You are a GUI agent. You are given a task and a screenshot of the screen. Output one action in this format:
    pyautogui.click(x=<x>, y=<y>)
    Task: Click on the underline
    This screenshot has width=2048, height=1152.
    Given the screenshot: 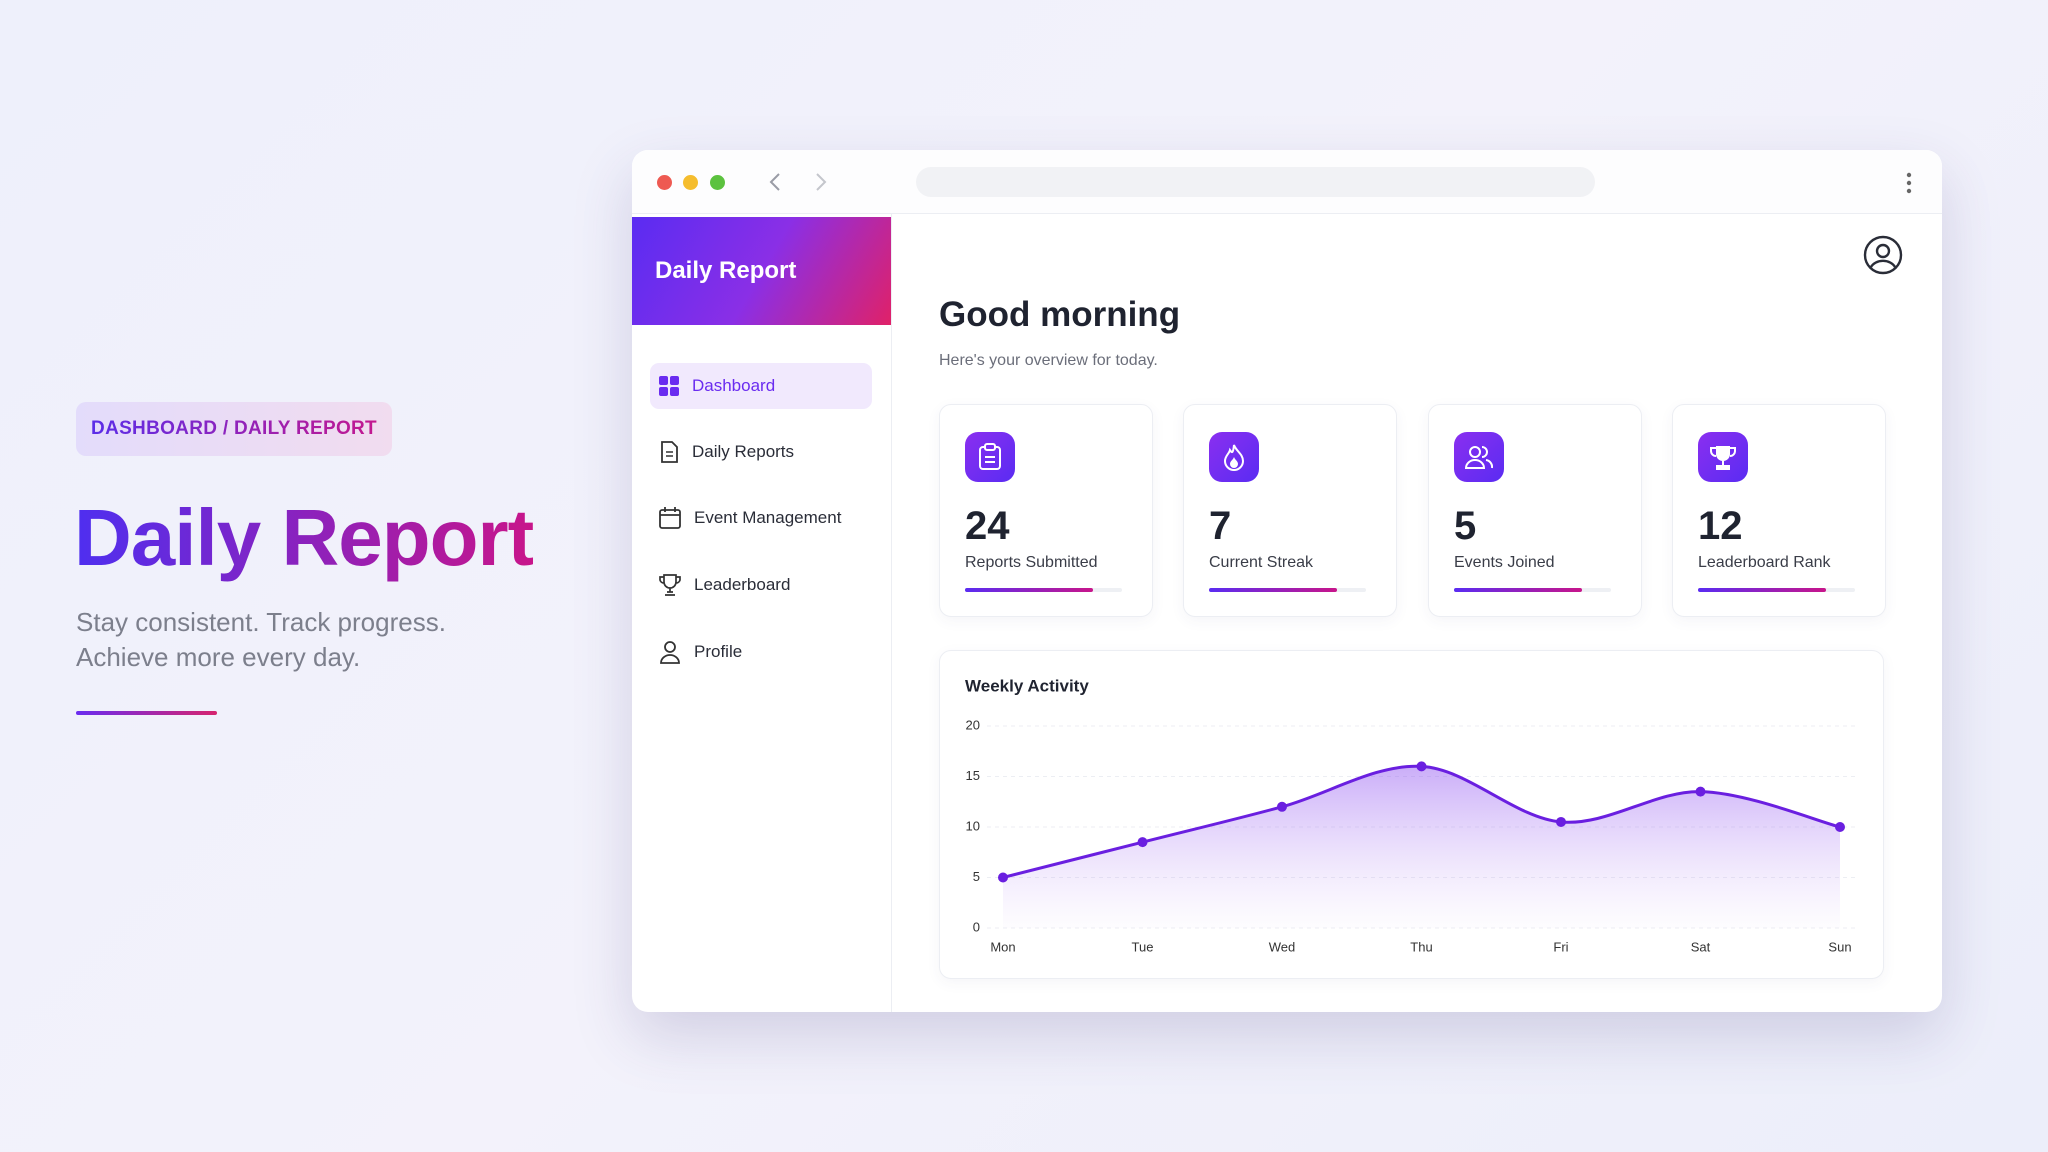 What is the action you would take?
    pyautogui.click(x=146, y=713)
    